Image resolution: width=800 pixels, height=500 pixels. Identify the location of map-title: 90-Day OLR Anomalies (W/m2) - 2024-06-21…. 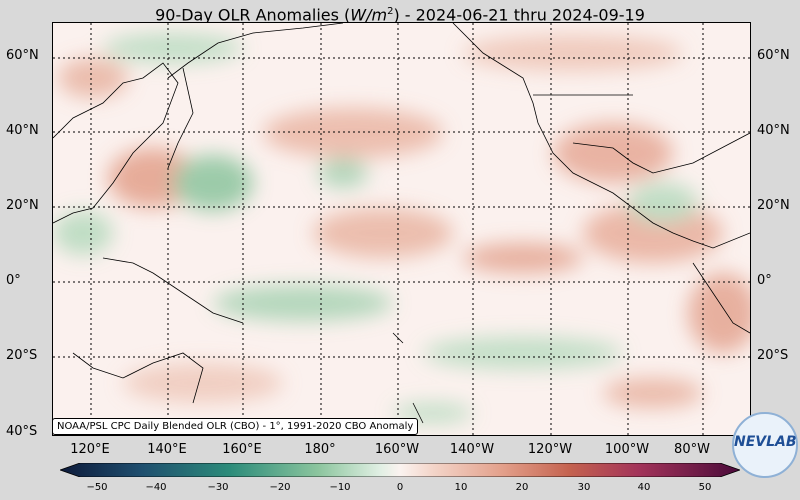
(400, 15).